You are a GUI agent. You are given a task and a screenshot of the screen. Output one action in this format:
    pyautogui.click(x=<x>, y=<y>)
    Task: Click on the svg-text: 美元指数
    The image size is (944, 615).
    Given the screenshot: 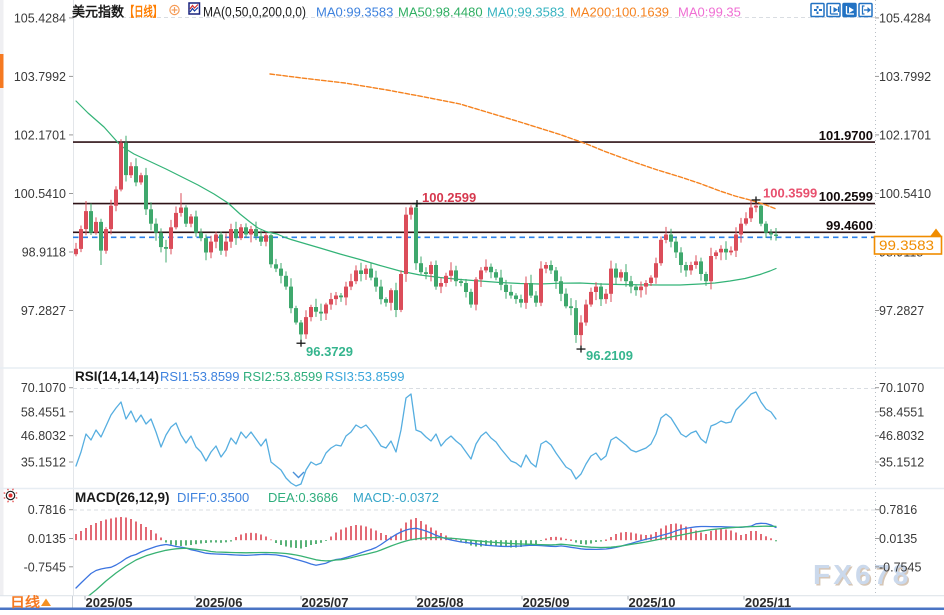 What is the action you would take?
    pyautogui.click(x=98, y=12)
    